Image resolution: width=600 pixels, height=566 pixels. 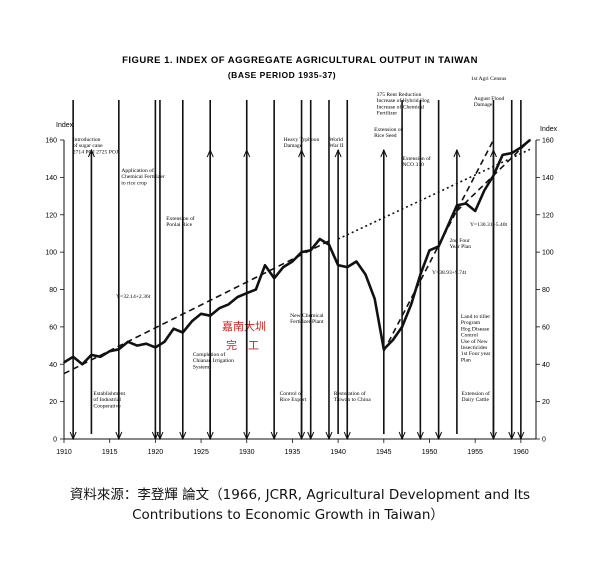 What do you see at coordinates (291, 393) in the screenshot?
I see `event-label-line: Control of` at bounding box center [291, 393].